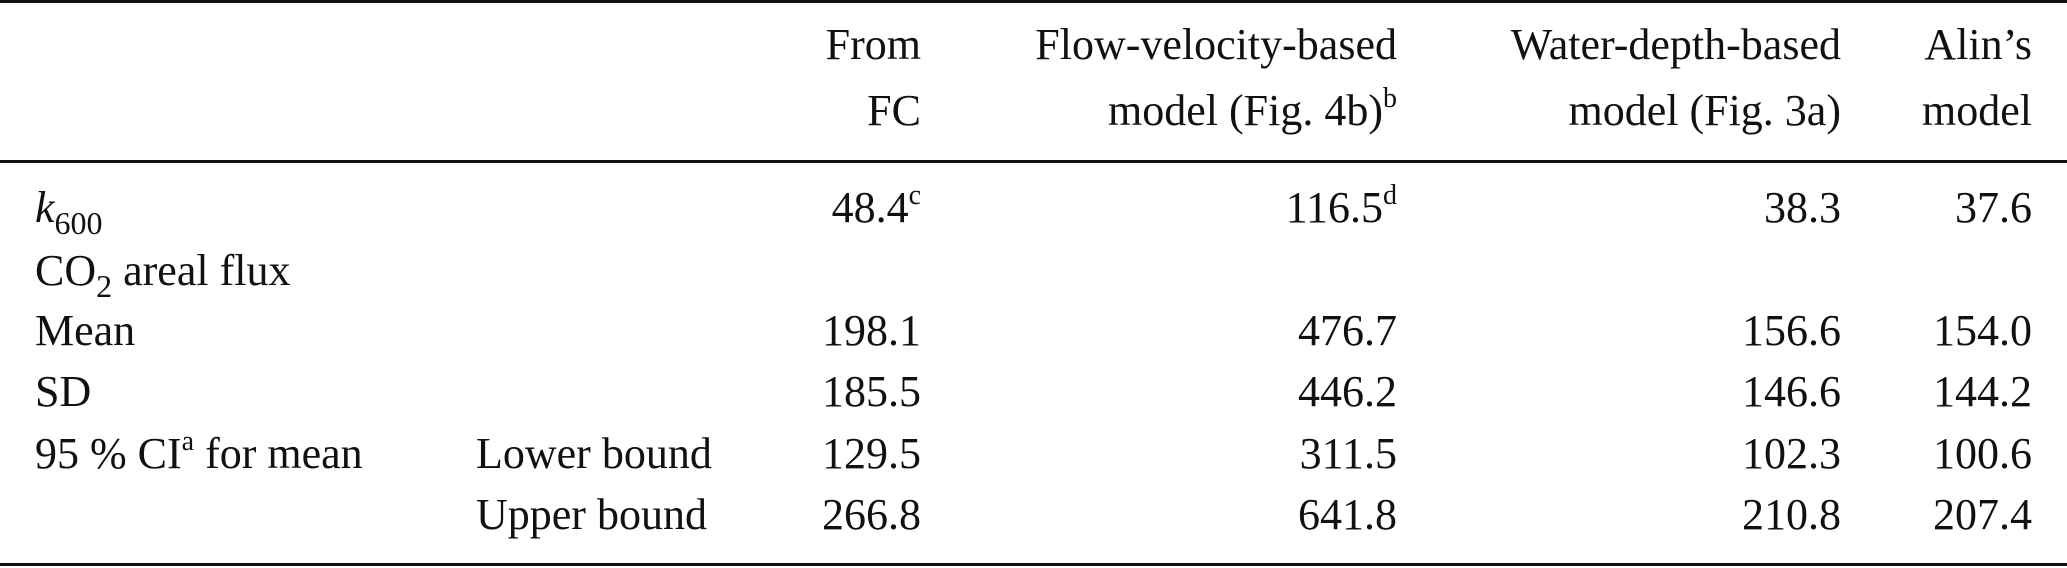  I want to click on header-flow-footnote: b, so click(1390, 98).